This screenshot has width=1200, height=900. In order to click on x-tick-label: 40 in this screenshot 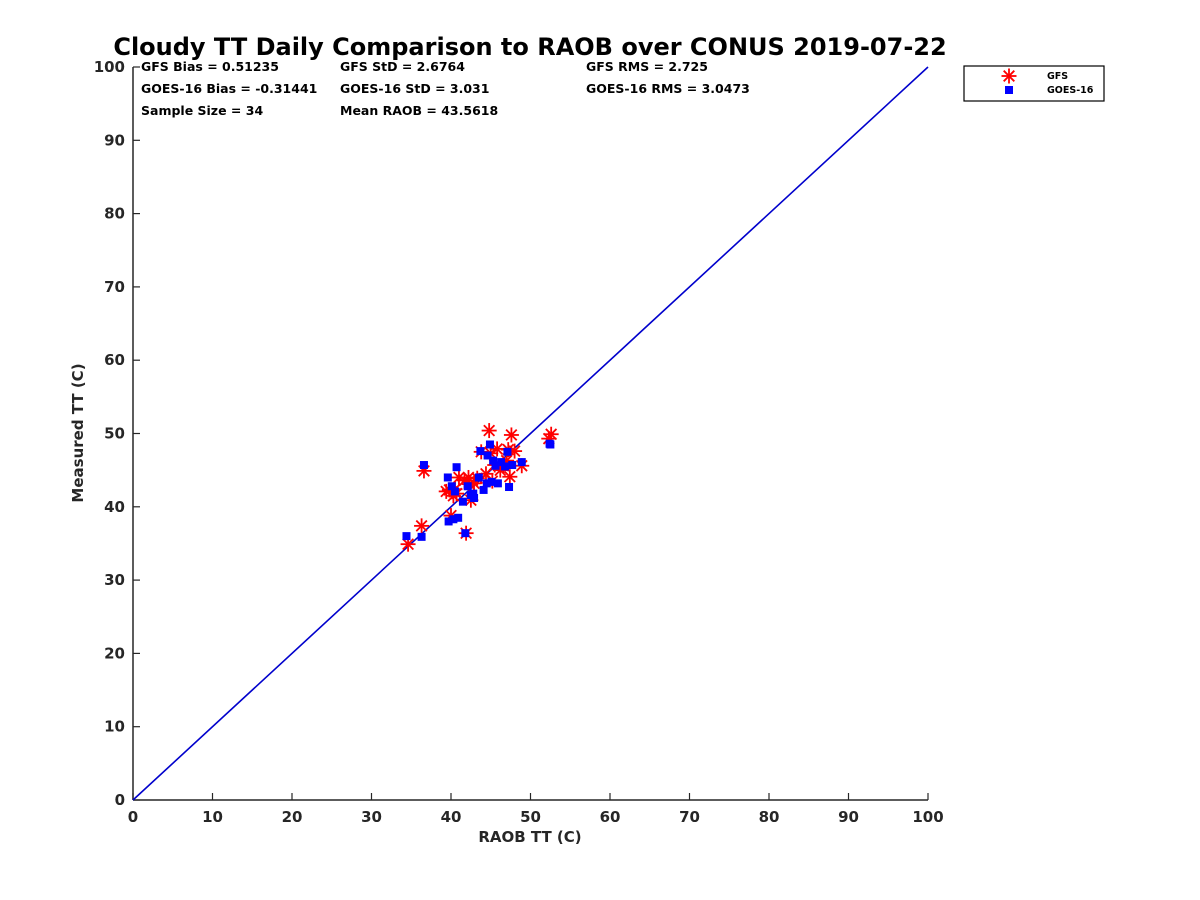, I will do `click(451, 817)`.